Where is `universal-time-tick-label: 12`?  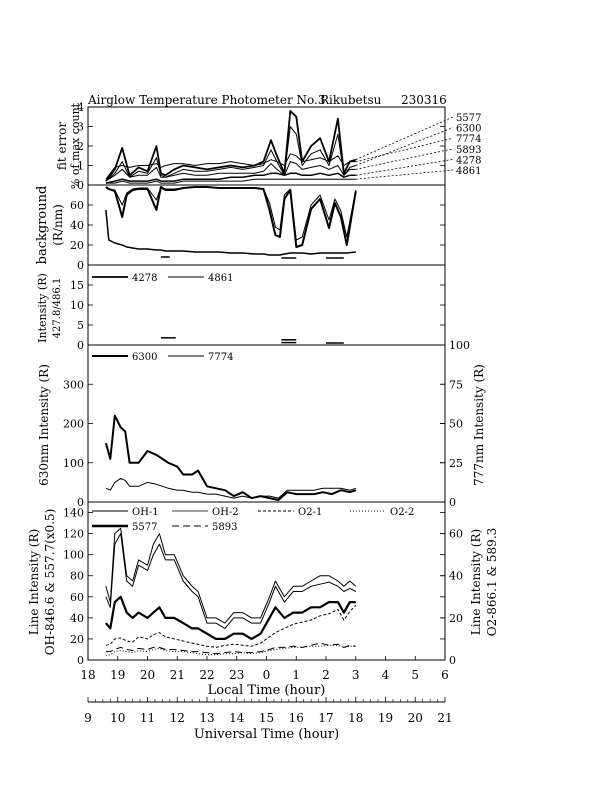 universal-time-tick-label: 12 is located at coordinates (177, 718).